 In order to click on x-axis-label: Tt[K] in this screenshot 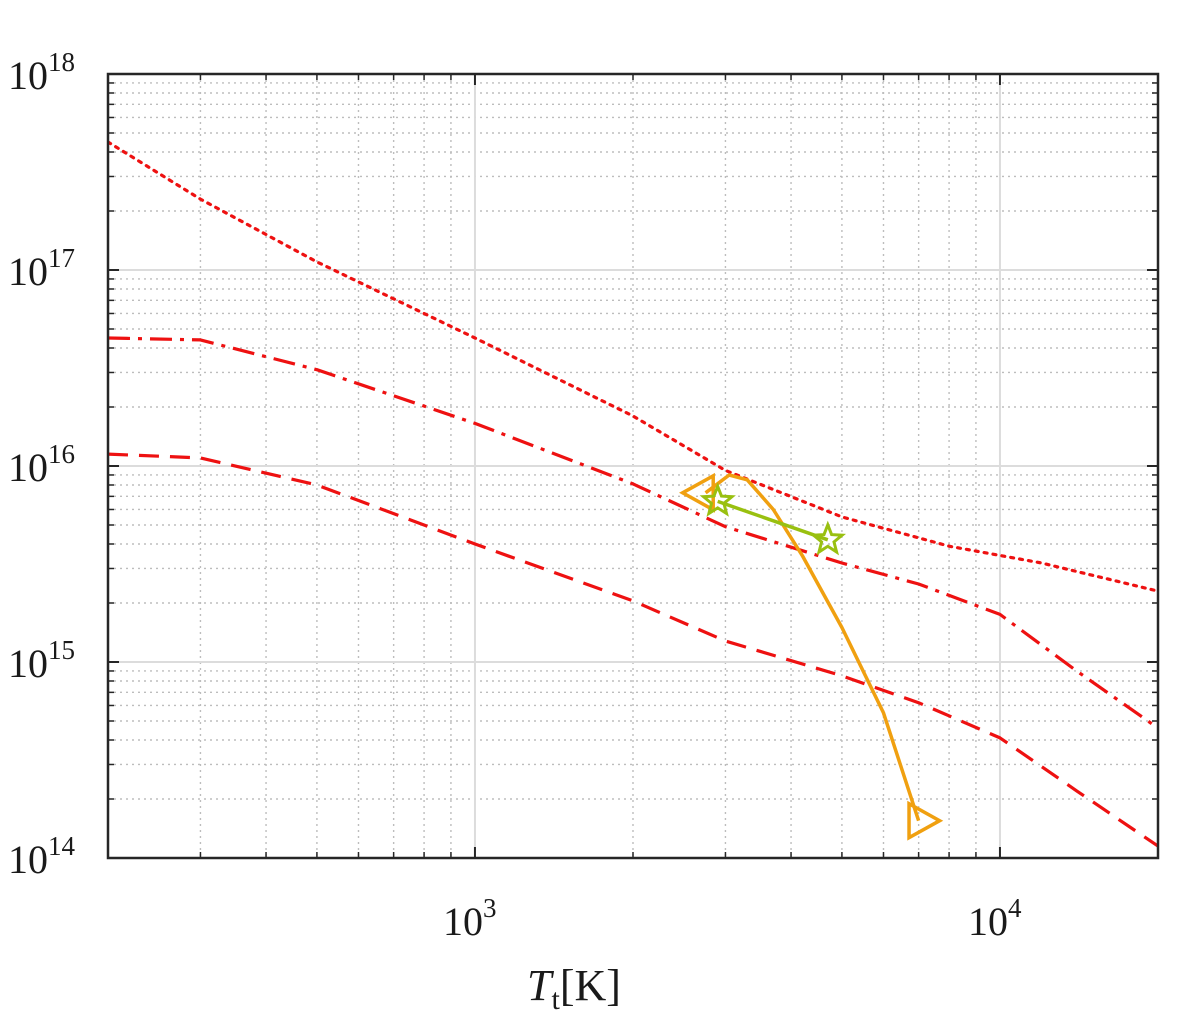, I will do `click(574, 987)`.